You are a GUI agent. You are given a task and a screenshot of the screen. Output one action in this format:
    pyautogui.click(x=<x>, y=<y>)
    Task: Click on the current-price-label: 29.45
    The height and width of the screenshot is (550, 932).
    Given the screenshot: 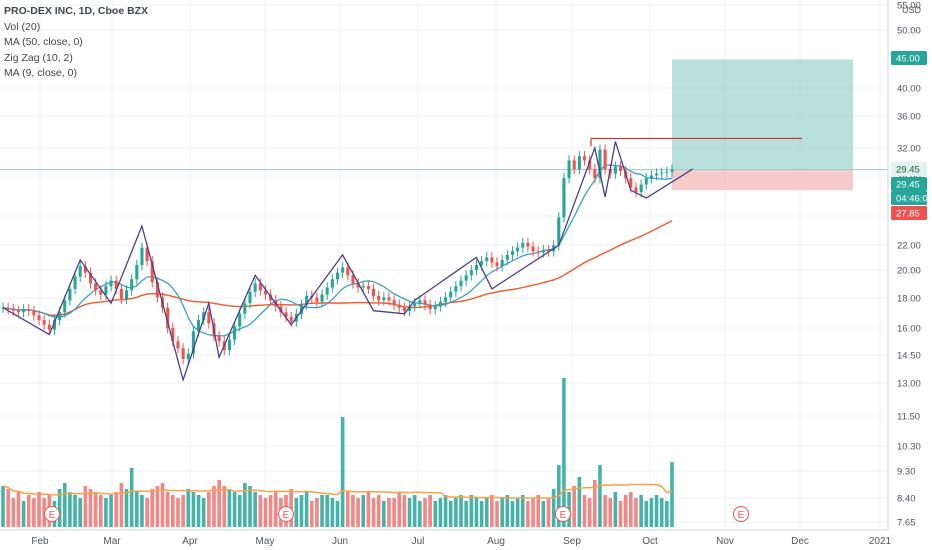 What is the action you would take?
    pyautogui.click(x=908, y=170)
    